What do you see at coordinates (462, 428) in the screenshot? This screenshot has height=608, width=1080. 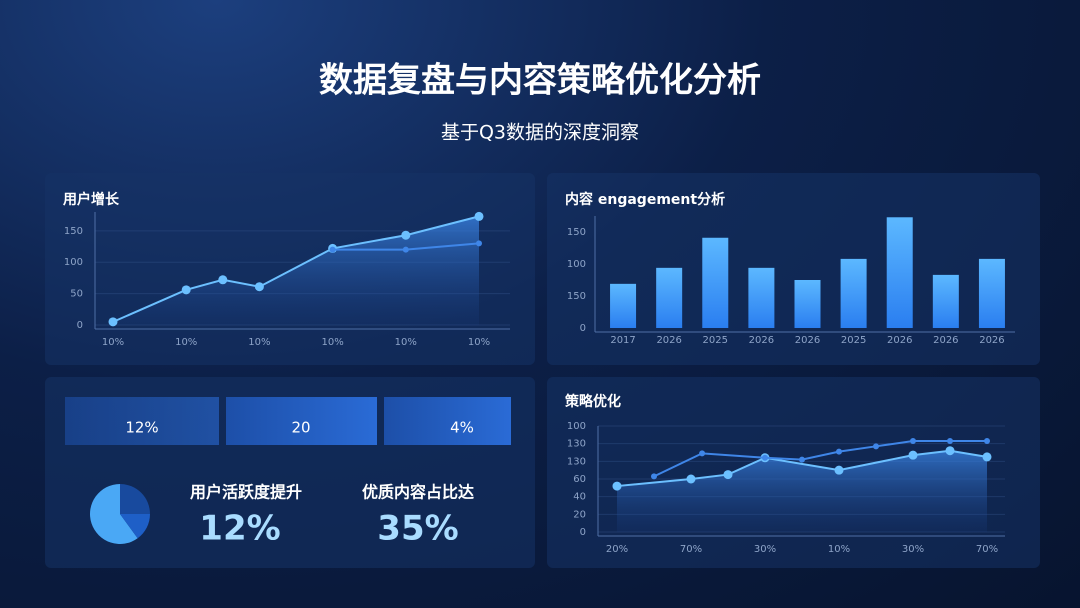 I see `kpi-value: 4%` at bounding box center [462, 428].